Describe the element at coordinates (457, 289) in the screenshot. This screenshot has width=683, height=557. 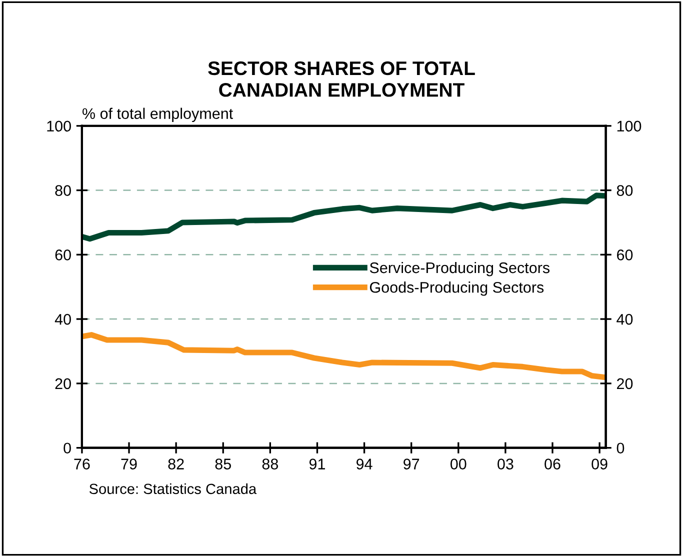
I see `legend-label: Goods-Producing Sectors` at that location.